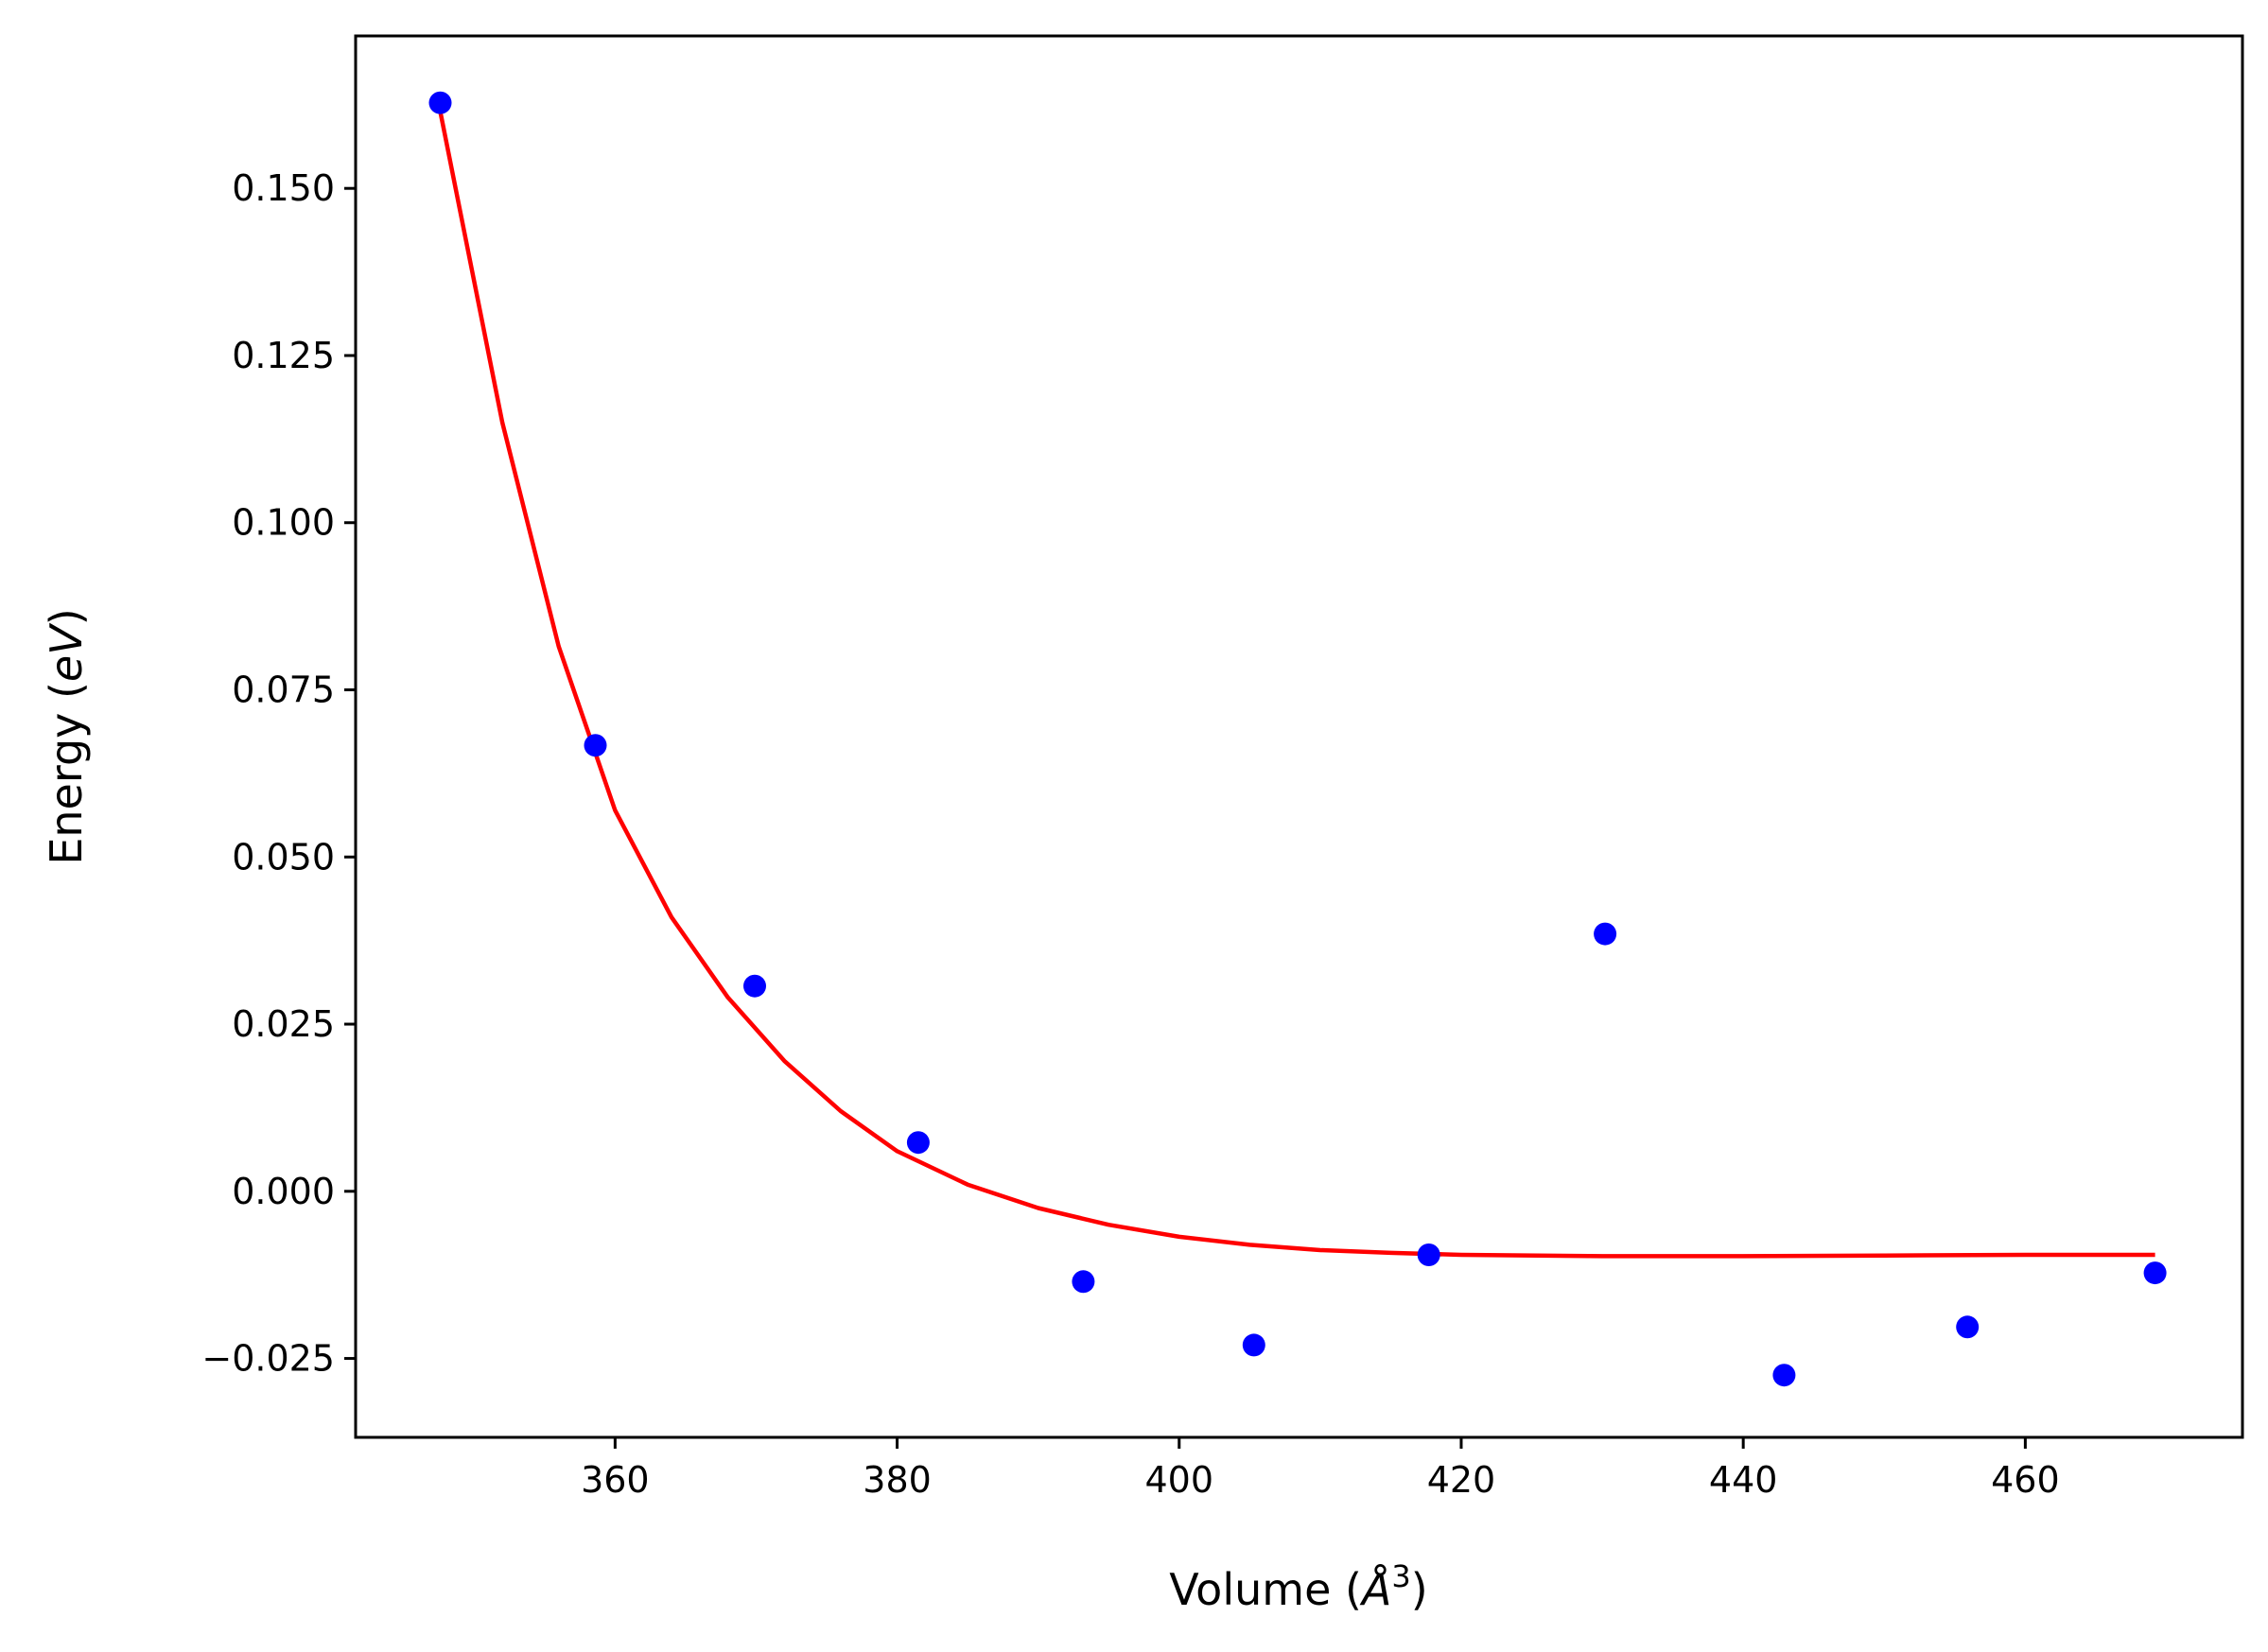 This screenshot has height=1652, width=2268. I want to click on x-tick-label: 440, so click(1743, 1480).